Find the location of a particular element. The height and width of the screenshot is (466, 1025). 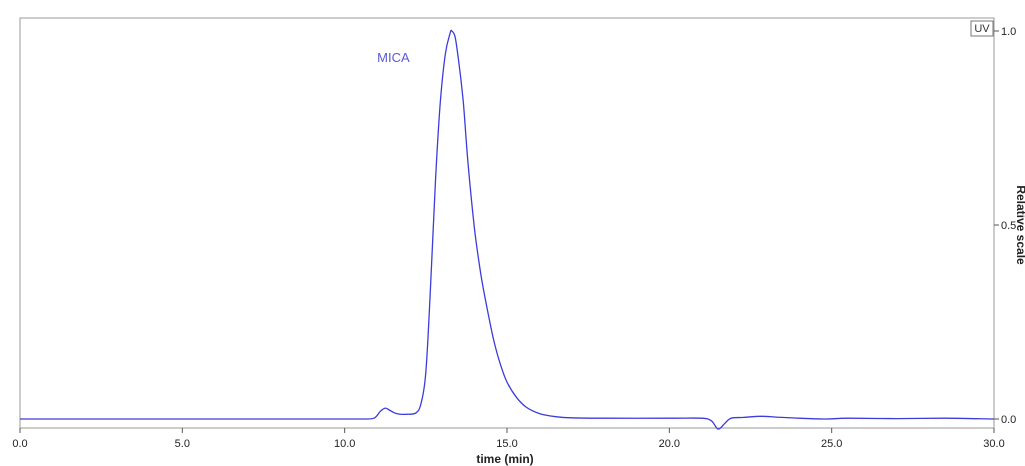

x-tick-label: 0.0 is located at coordinates (19, 444).